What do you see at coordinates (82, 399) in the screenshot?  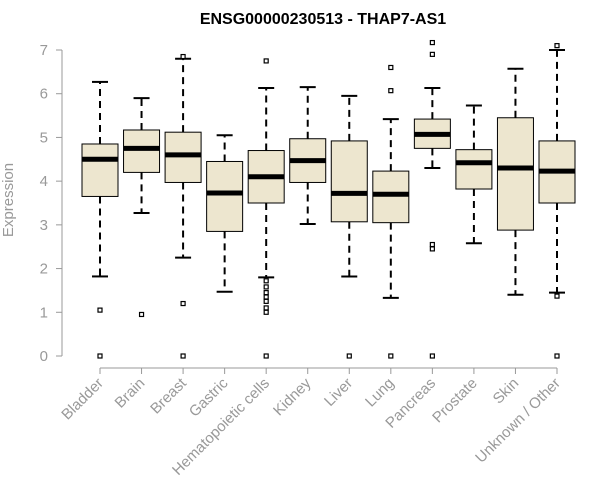 I see `x-tick-label: Bladder` at bounding box center [82, 399].